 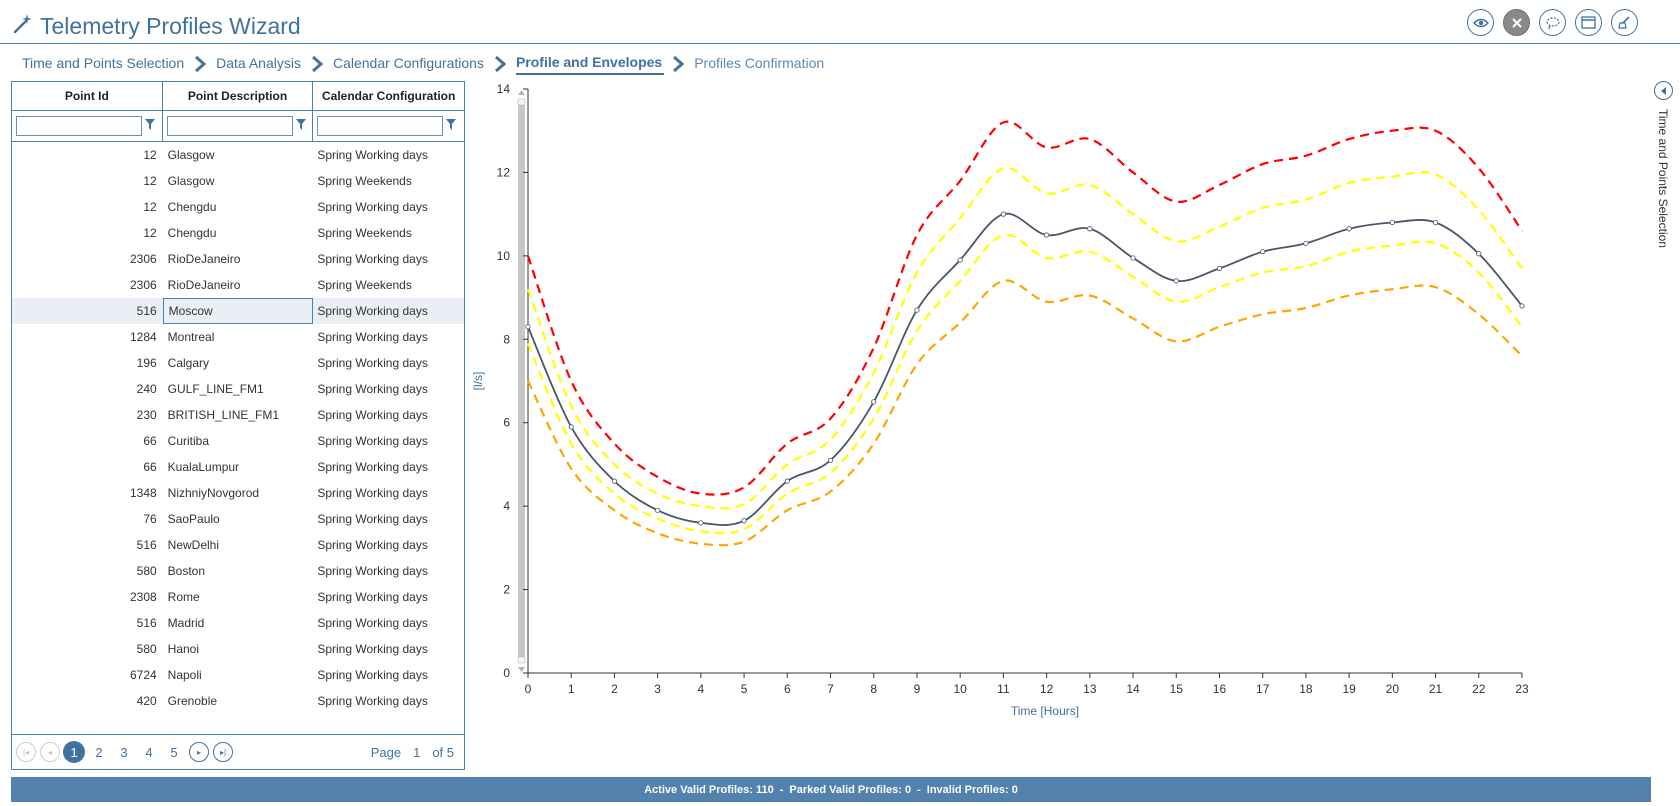 I want to click on point-description-cell: Curitiba, so click(x=188, y=441).